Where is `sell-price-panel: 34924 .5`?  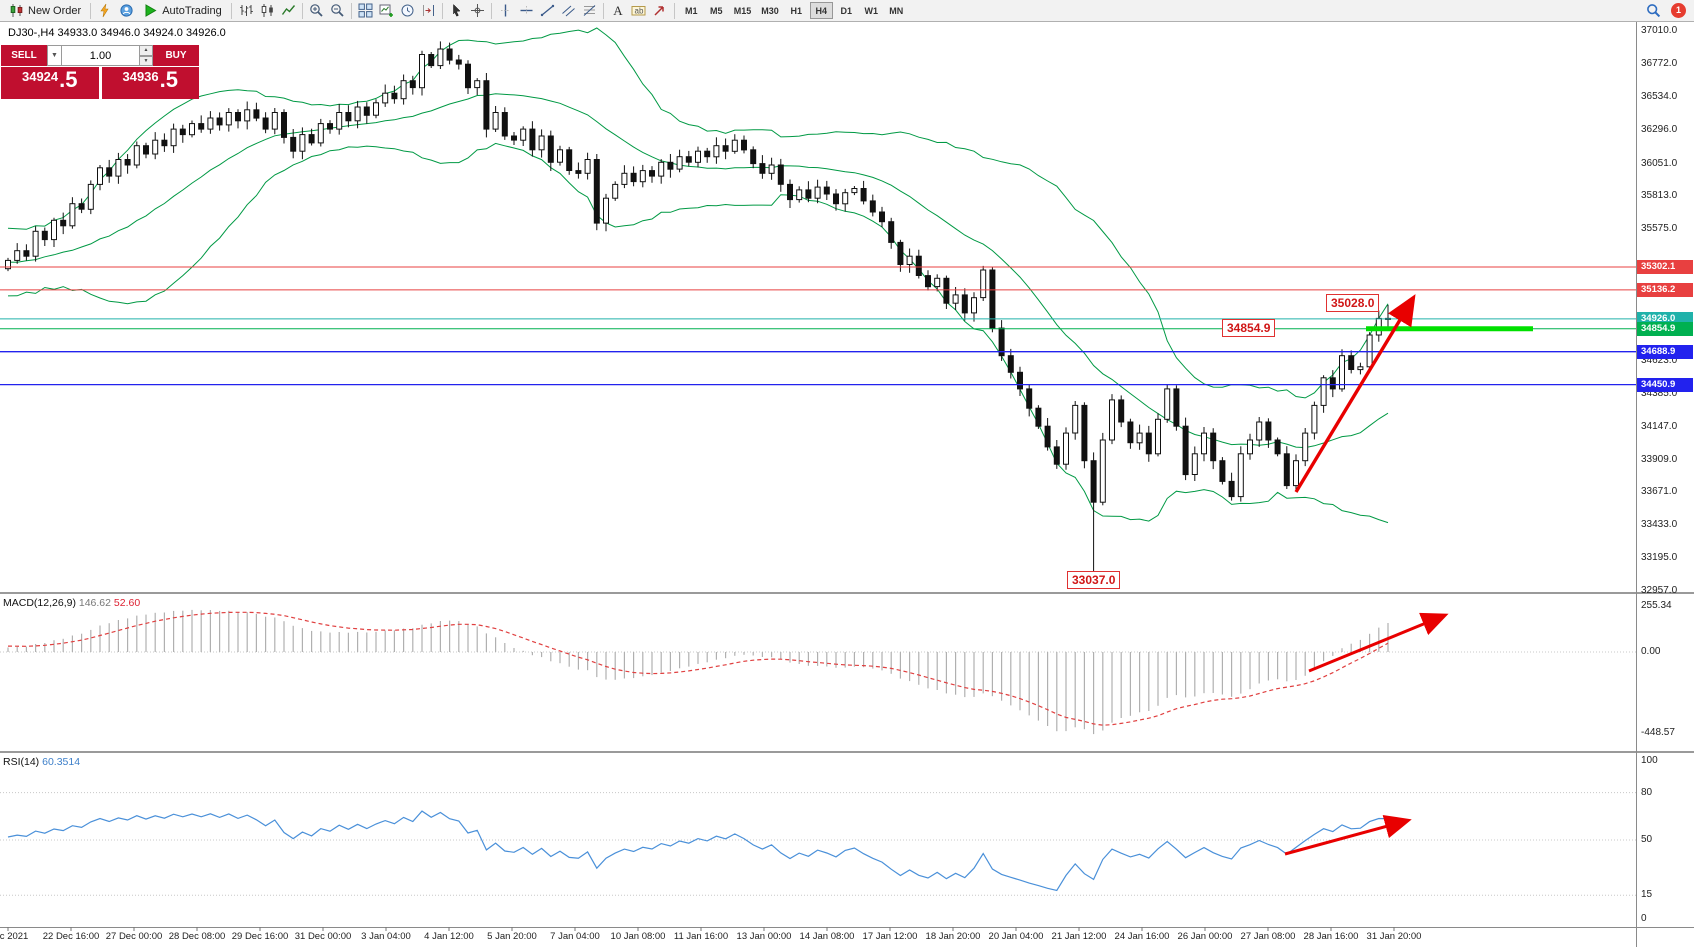 sell-price-panel: 34924 .5 is located at coordinates (50, 83).